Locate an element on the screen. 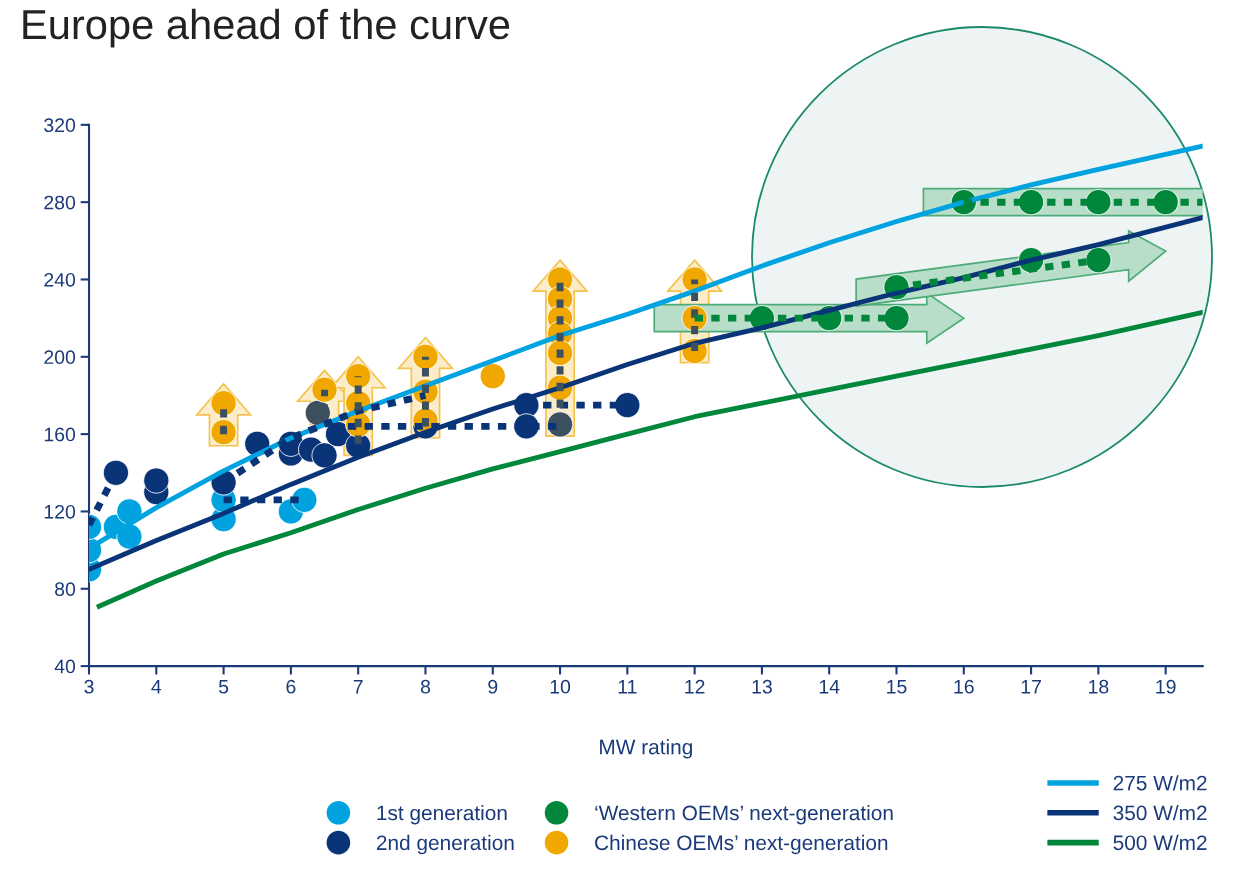 The width and height of the screenshot is (1245, 873). y-tick-label: 40 is located at coordinates (65, 666).